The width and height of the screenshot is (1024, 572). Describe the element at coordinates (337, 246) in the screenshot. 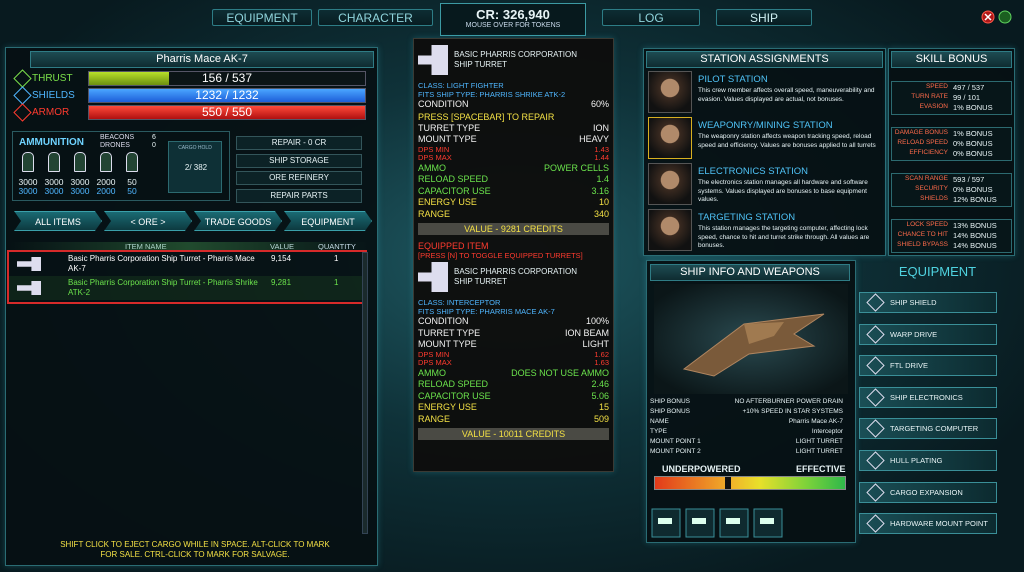

I see `column-header: QUANTITY` at that location.